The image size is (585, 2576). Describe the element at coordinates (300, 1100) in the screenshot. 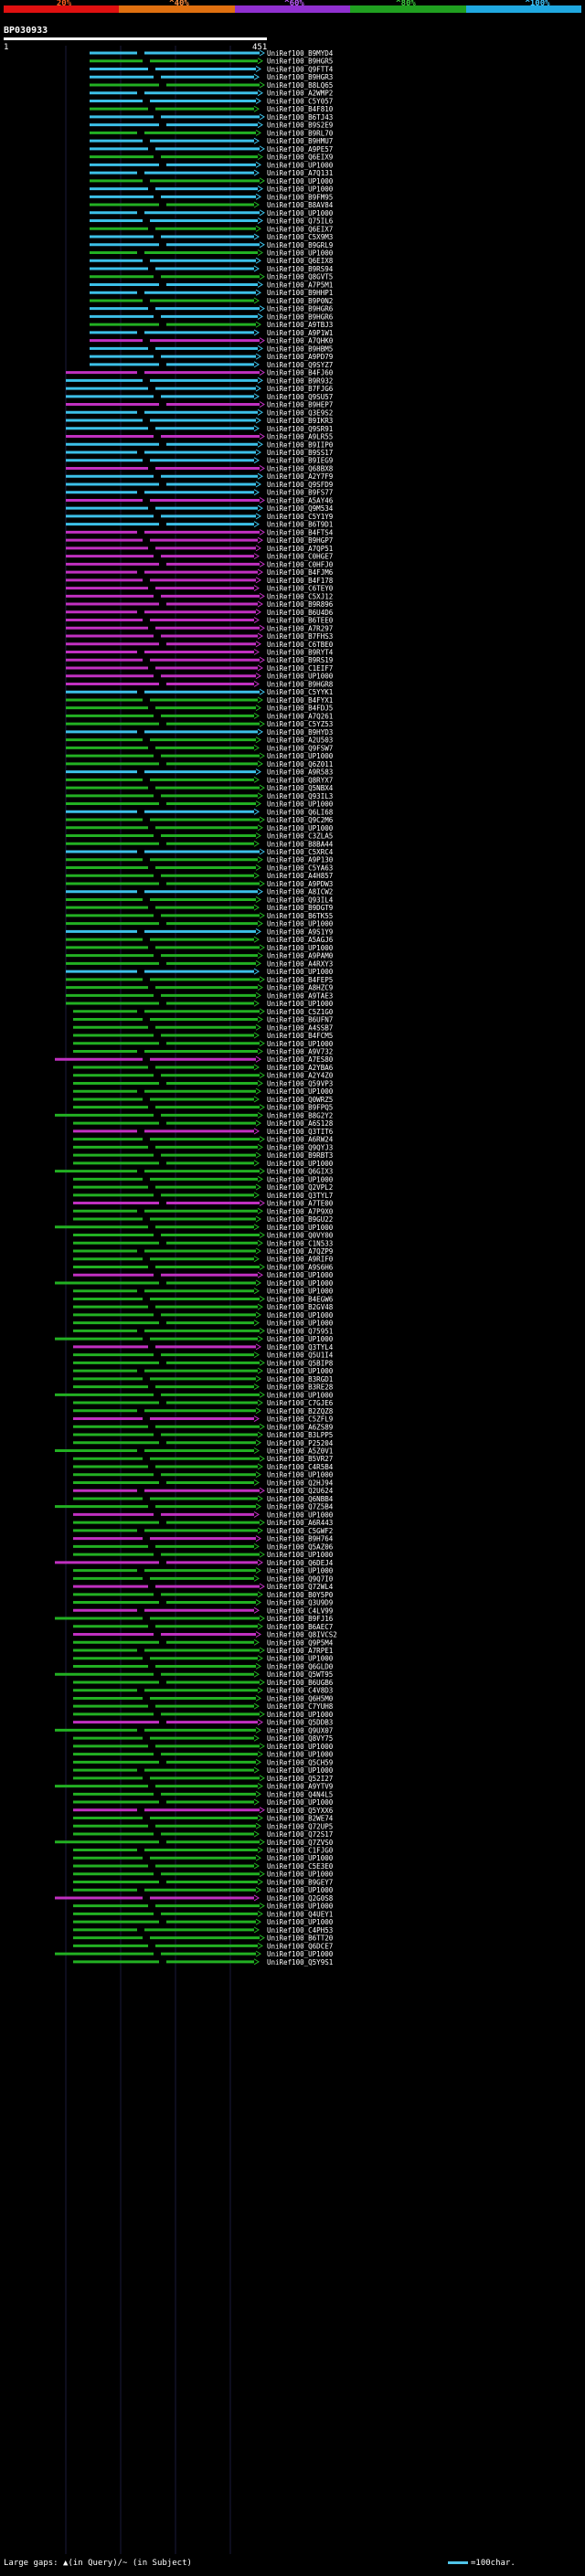

I see `hit-label: UniRef100_Q0WRZ5` at that location.